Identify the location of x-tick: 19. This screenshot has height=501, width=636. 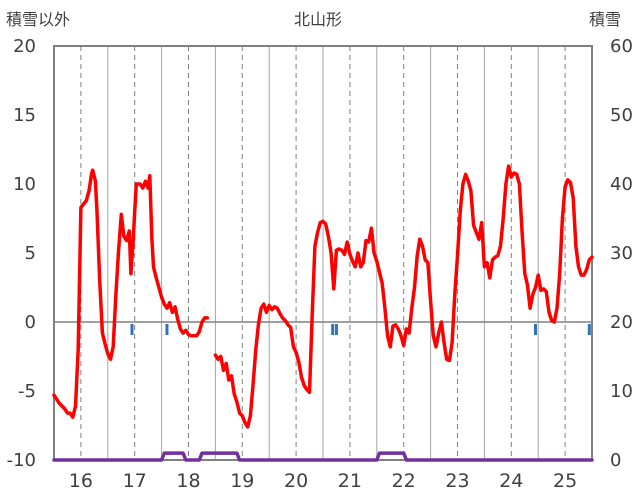
(242, 481).